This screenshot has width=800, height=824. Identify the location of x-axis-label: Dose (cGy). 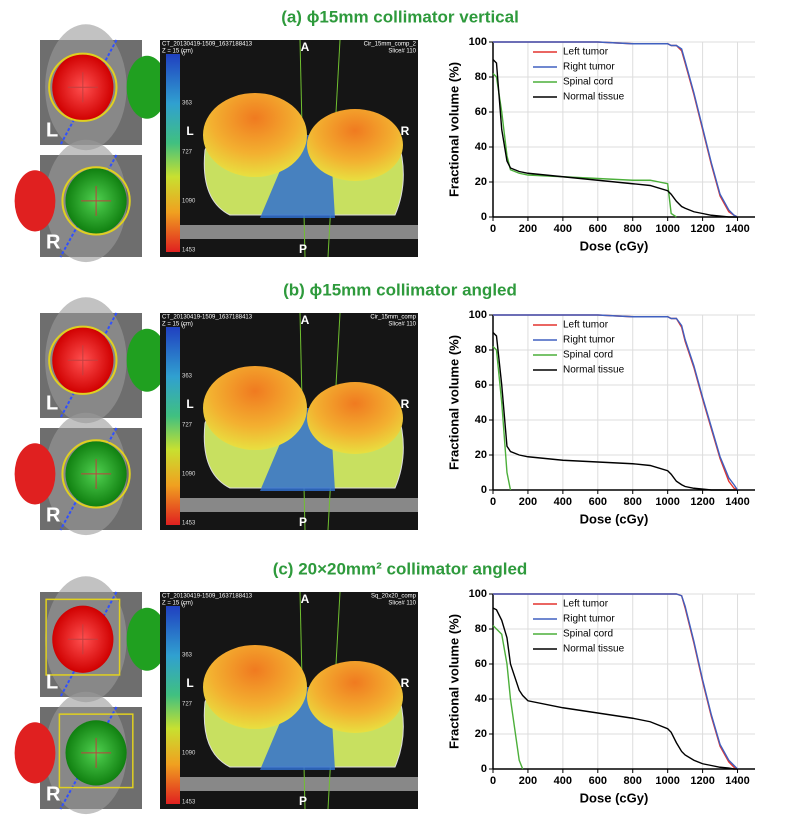
(614, 245).